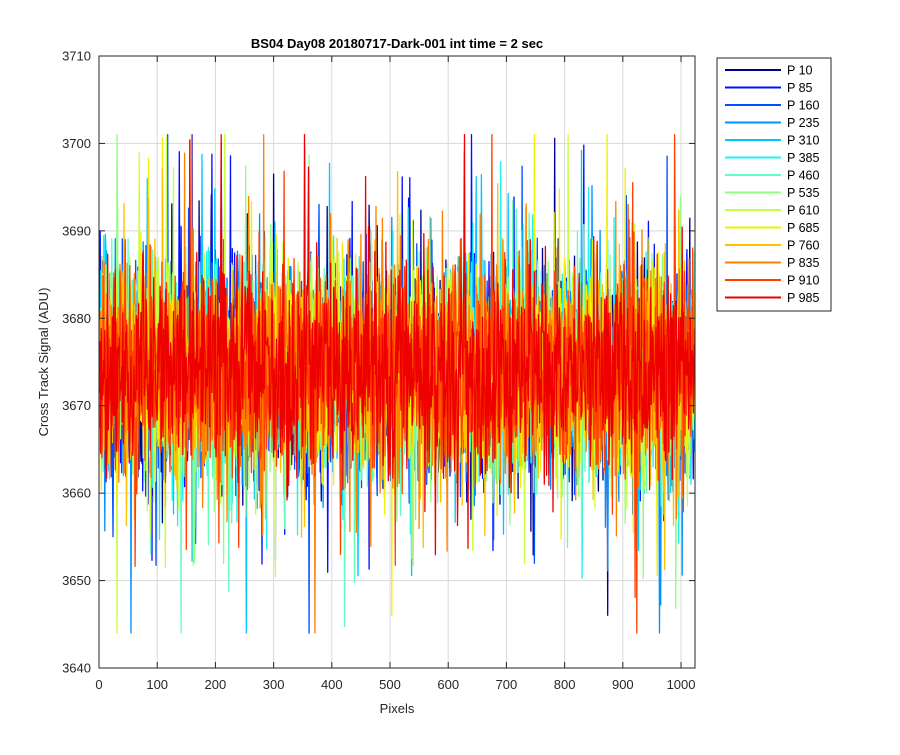 The width and height of the screenshot is (900, 755). What do you see at coordinates (76, 668) in the screenshot?
I see `y-tick-label: 3640` at bounding box center [76, 668].